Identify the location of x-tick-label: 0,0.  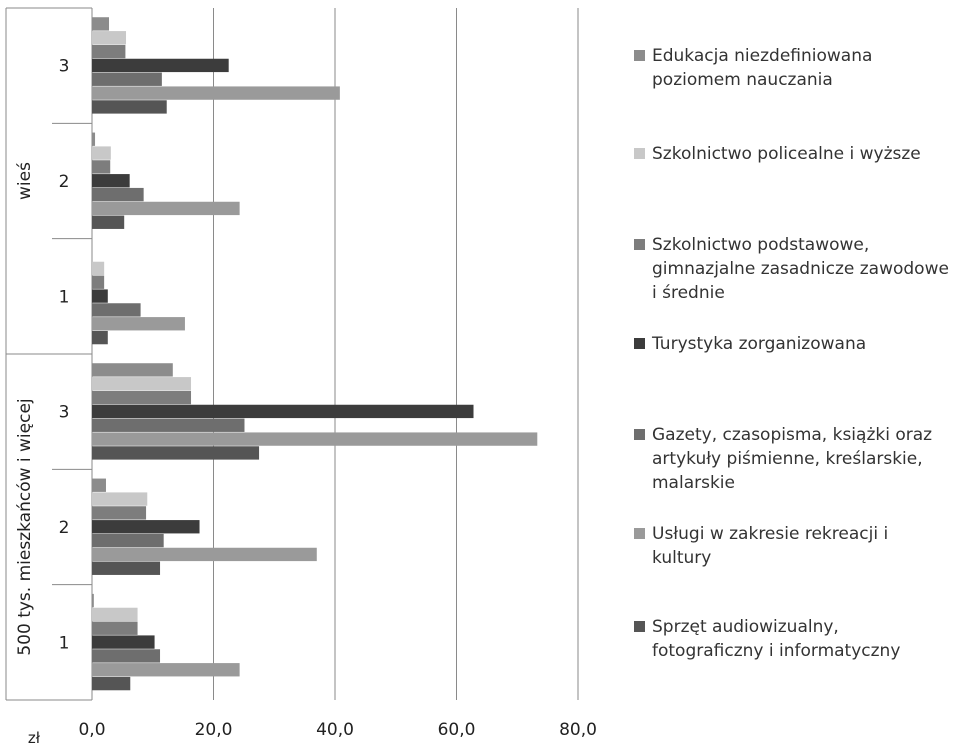
(91, 730).